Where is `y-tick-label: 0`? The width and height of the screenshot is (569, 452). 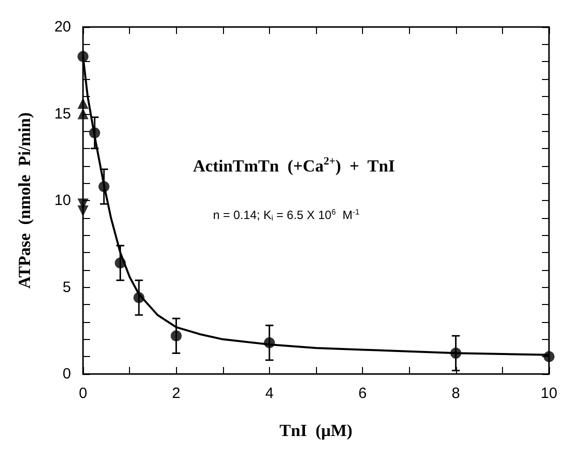
y-tick-label: 0 is located at coordinates (66, 374).